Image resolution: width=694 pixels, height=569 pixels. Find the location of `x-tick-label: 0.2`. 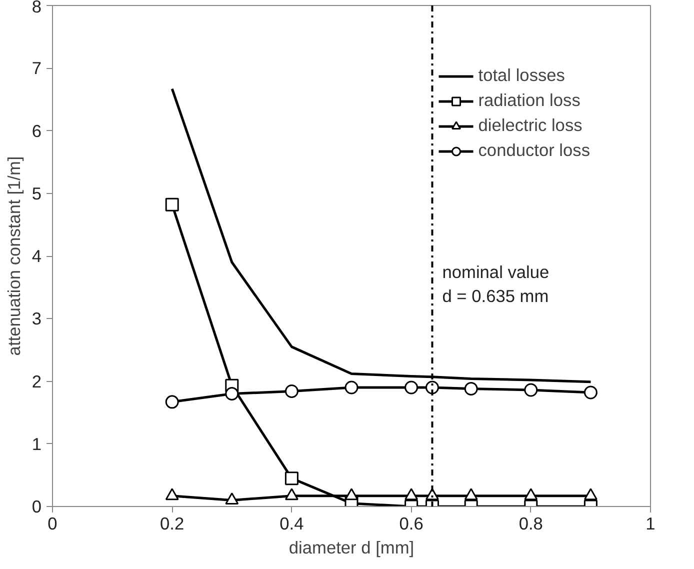

x-tick-label: 0.2 is located at coordinates (172, 524).